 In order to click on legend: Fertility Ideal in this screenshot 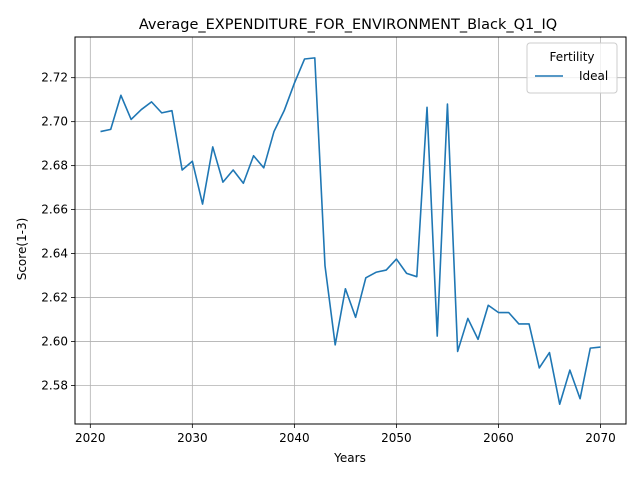, I will do `click(572, 68)`.